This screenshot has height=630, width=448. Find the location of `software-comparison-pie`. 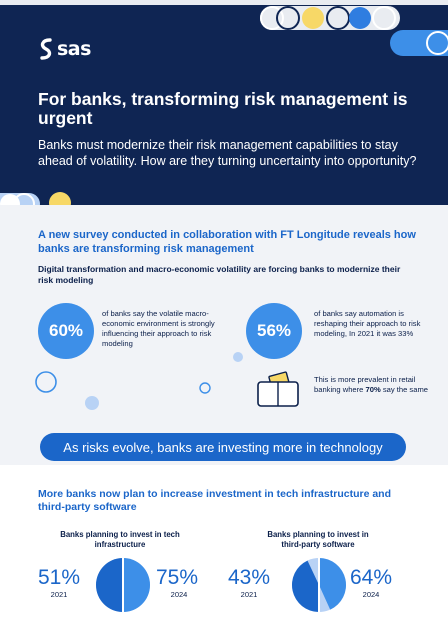

software-comparison-pie is located at coordinates (319, 585).